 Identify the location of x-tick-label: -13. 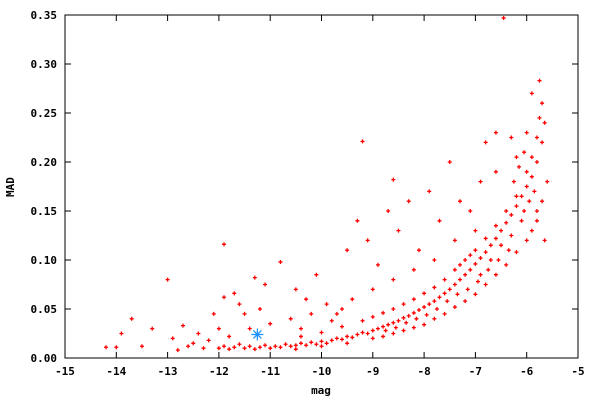
(168, 371).